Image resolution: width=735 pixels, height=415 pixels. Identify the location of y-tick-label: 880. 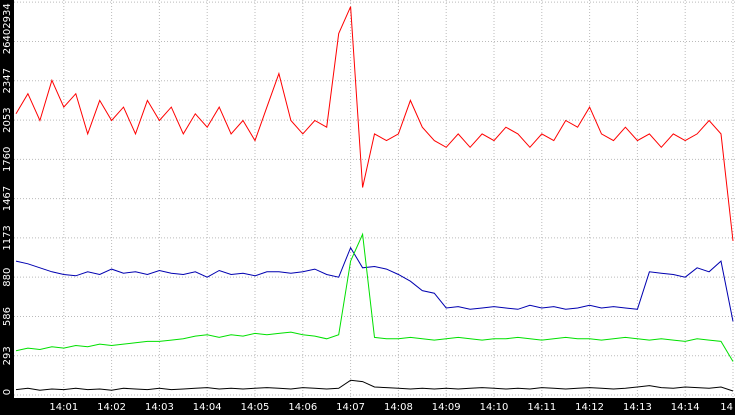
(7, 277).